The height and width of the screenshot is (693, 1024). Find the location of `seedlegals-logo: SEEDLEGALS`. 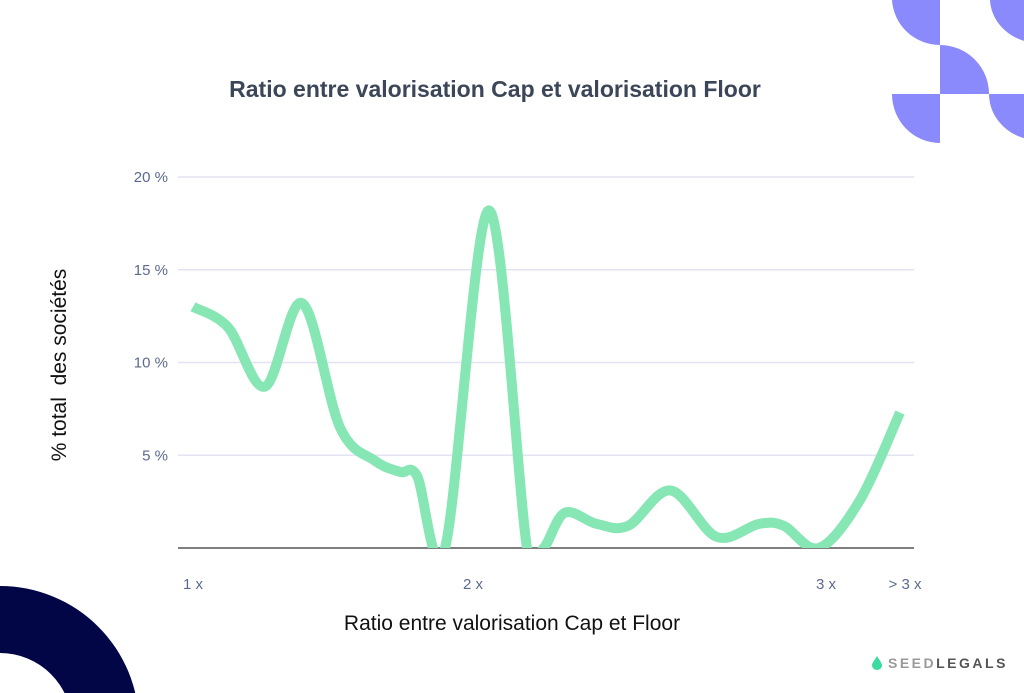

seedlegals-logo: SEEDLEGALS is located at coordinates (940, 663).